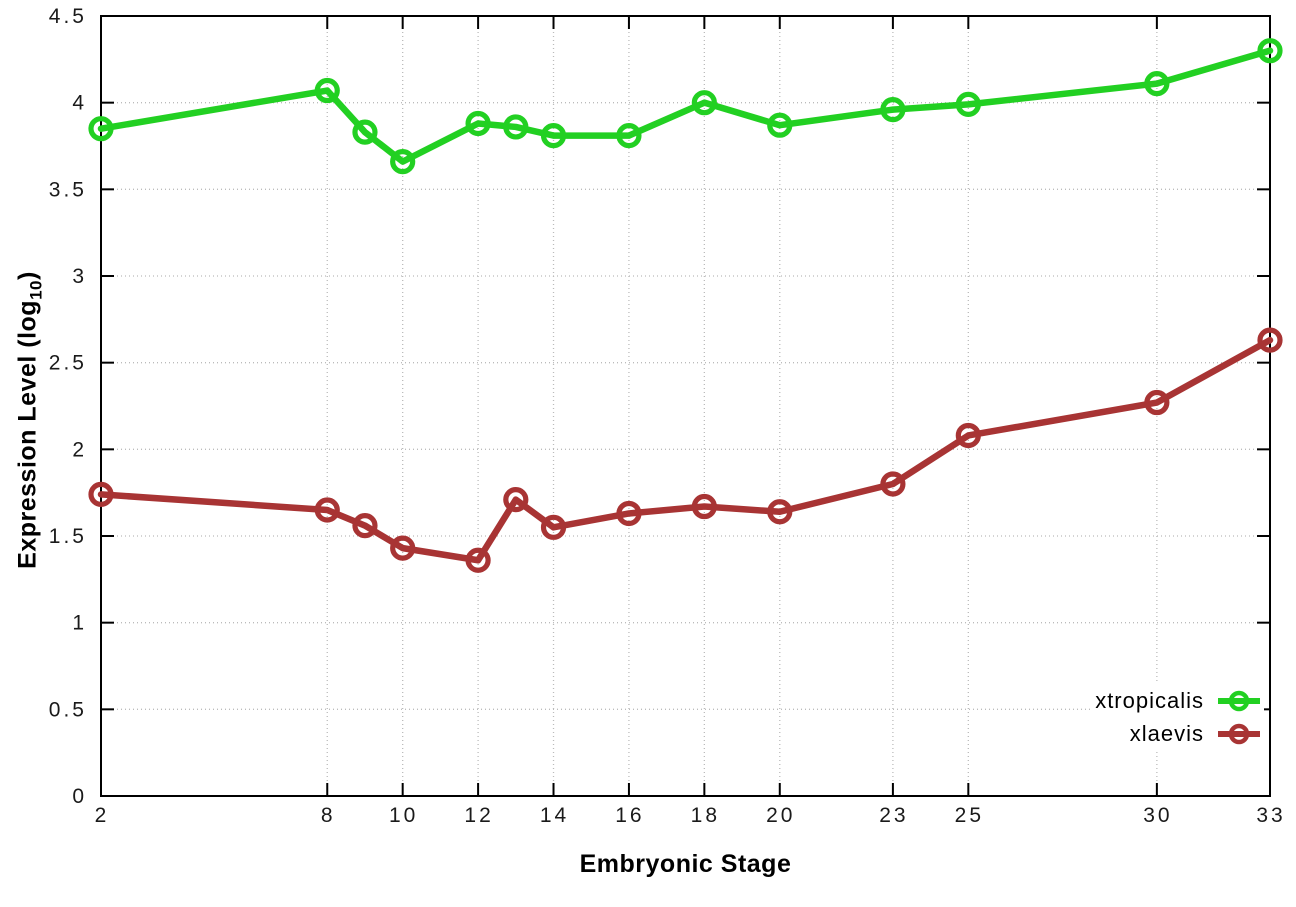 This screenshot has width=1296, height=907. I want to click on x-tick-label: 8, so click(328, 815).